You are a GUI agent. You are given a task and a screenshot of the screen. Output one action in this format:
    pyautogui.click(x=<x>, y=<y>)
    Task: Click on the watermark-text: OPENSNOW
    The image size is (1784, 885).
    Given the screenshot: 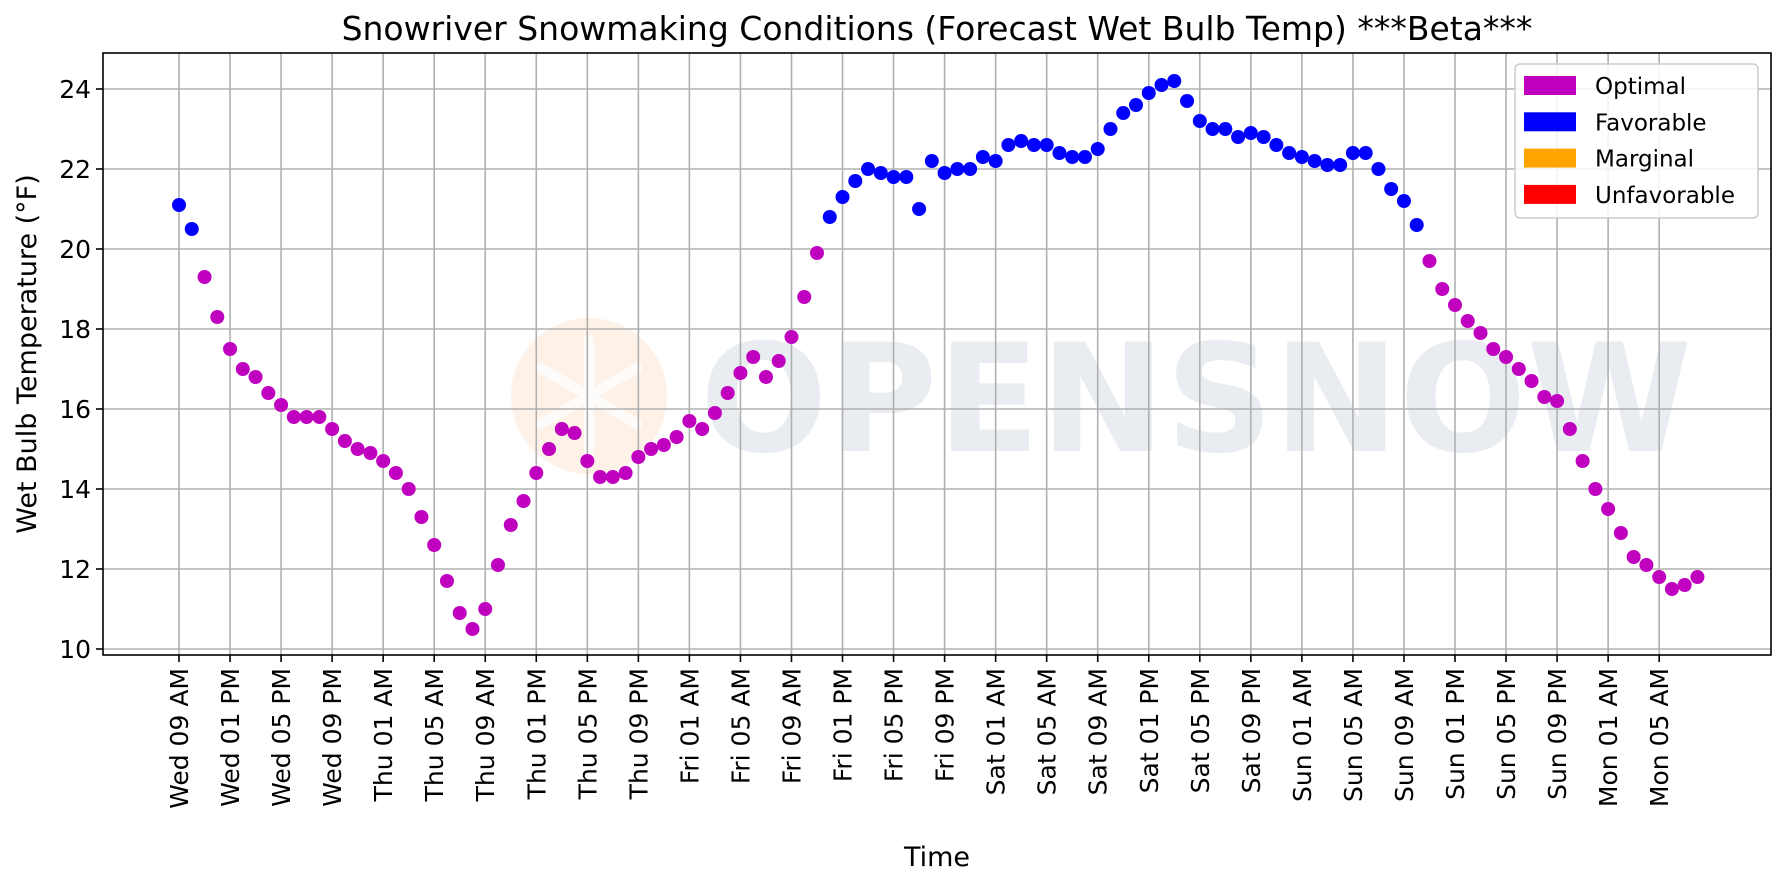 What is the action you would take?
    pyautogui.click(x=1196, y=400)
    